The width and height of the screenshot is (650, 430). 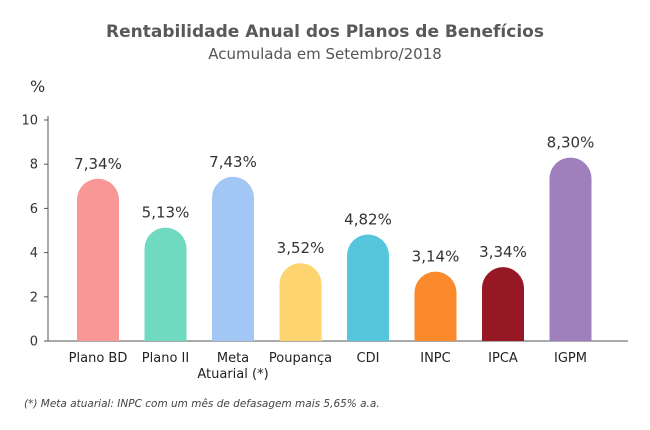 I want to click on category-label: INPC, so click(x=435, y=358).